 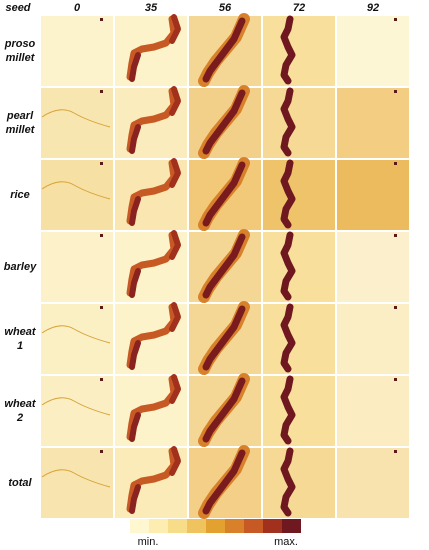 I want to click on column-label: 0, so click(x=77, y=8).